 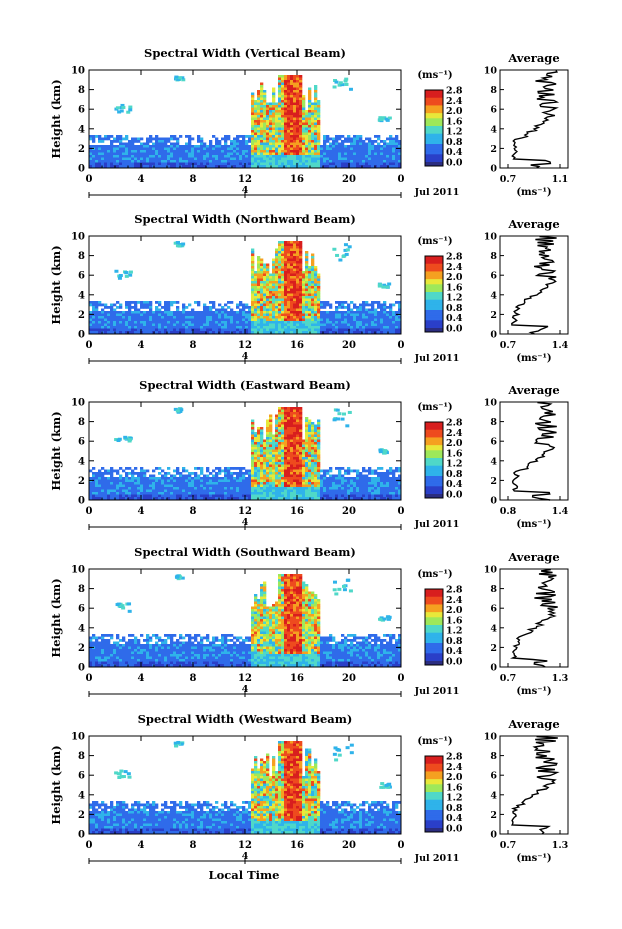 What do you see at coordinates (193, 345) in the screenshot?
I see `x-tick-label: 8` at bounding box center [193, 345].